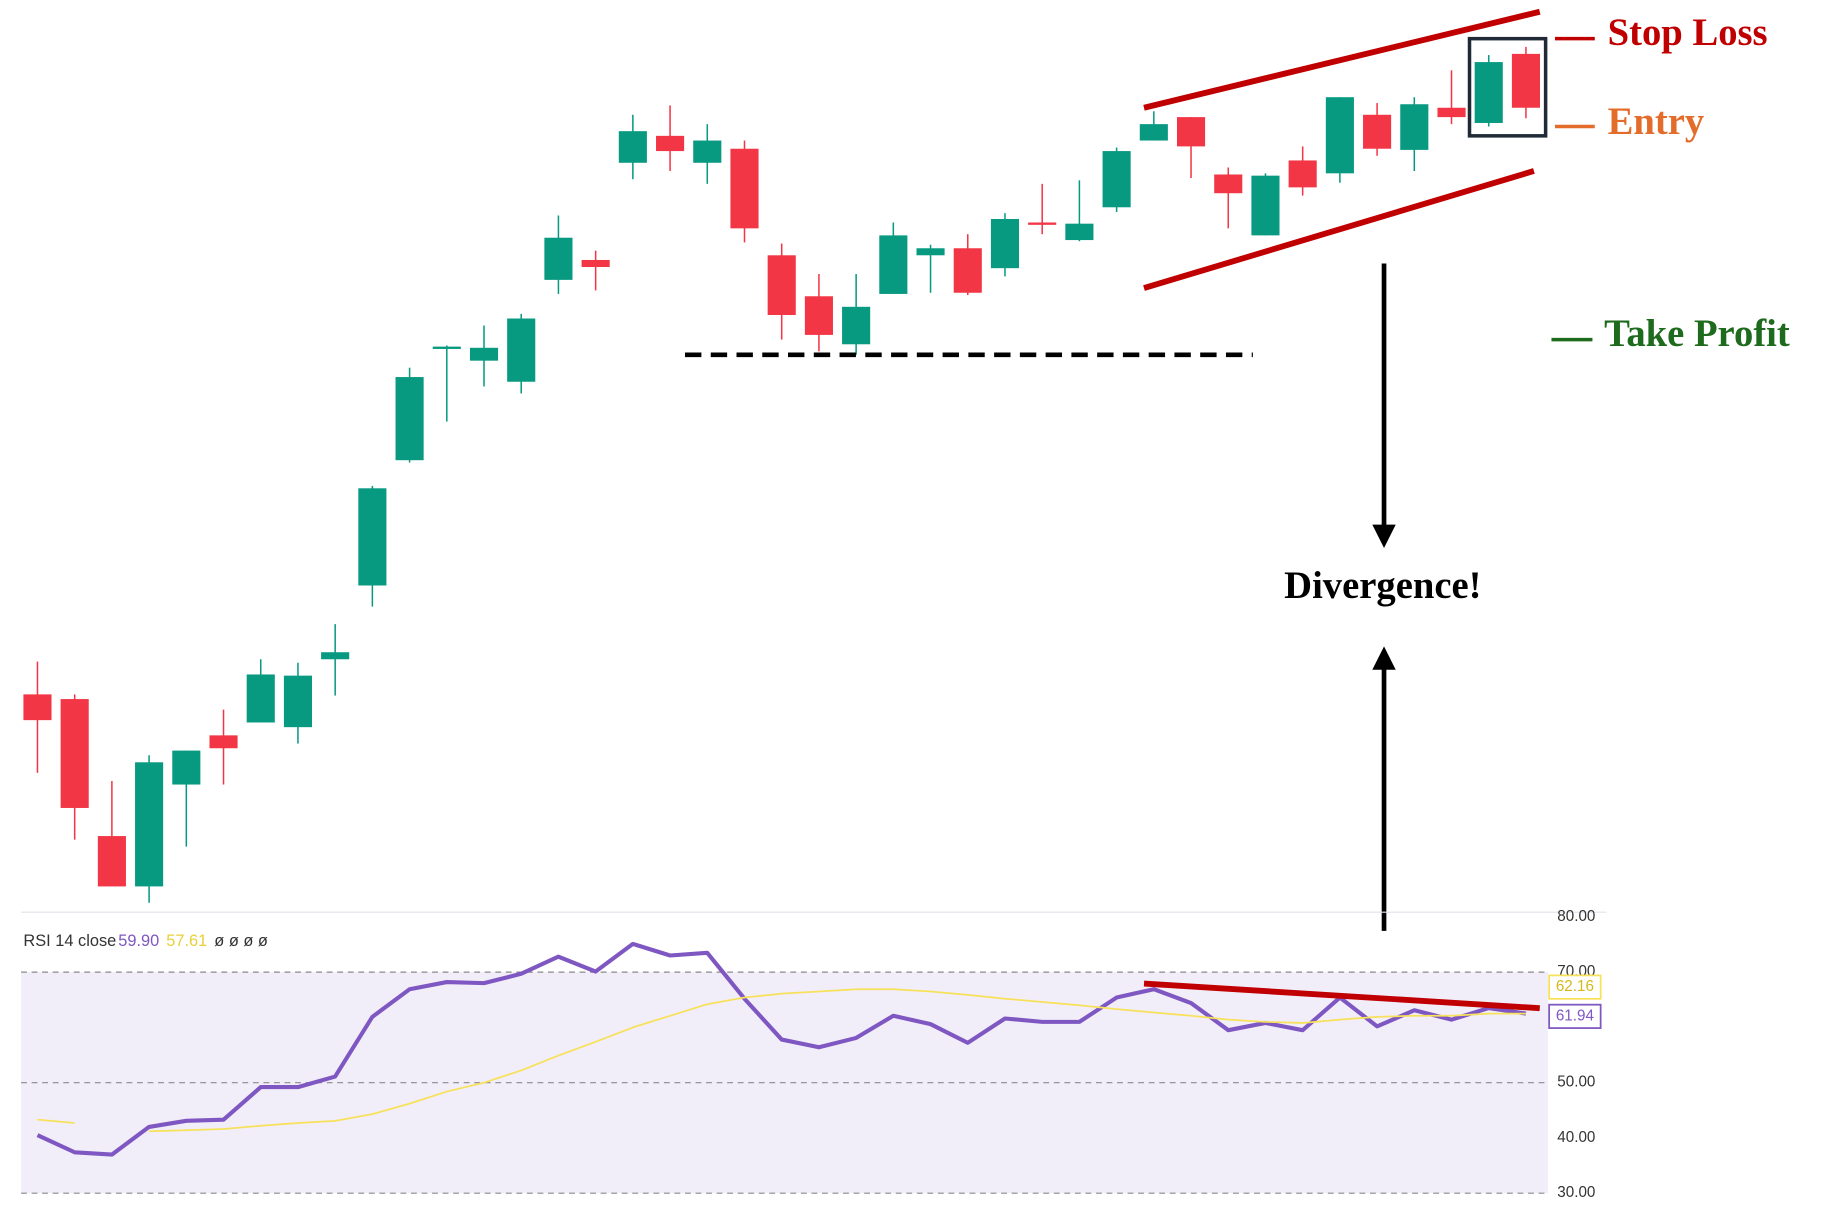  I want to click on take-profit-label: Take Profit, so click(1697, 334).